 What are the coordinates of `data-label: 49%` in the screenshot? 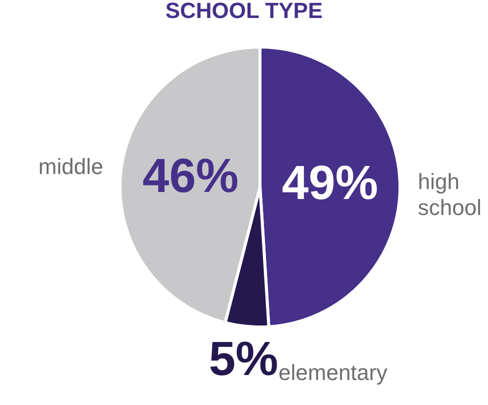 It's located at (330, 183).